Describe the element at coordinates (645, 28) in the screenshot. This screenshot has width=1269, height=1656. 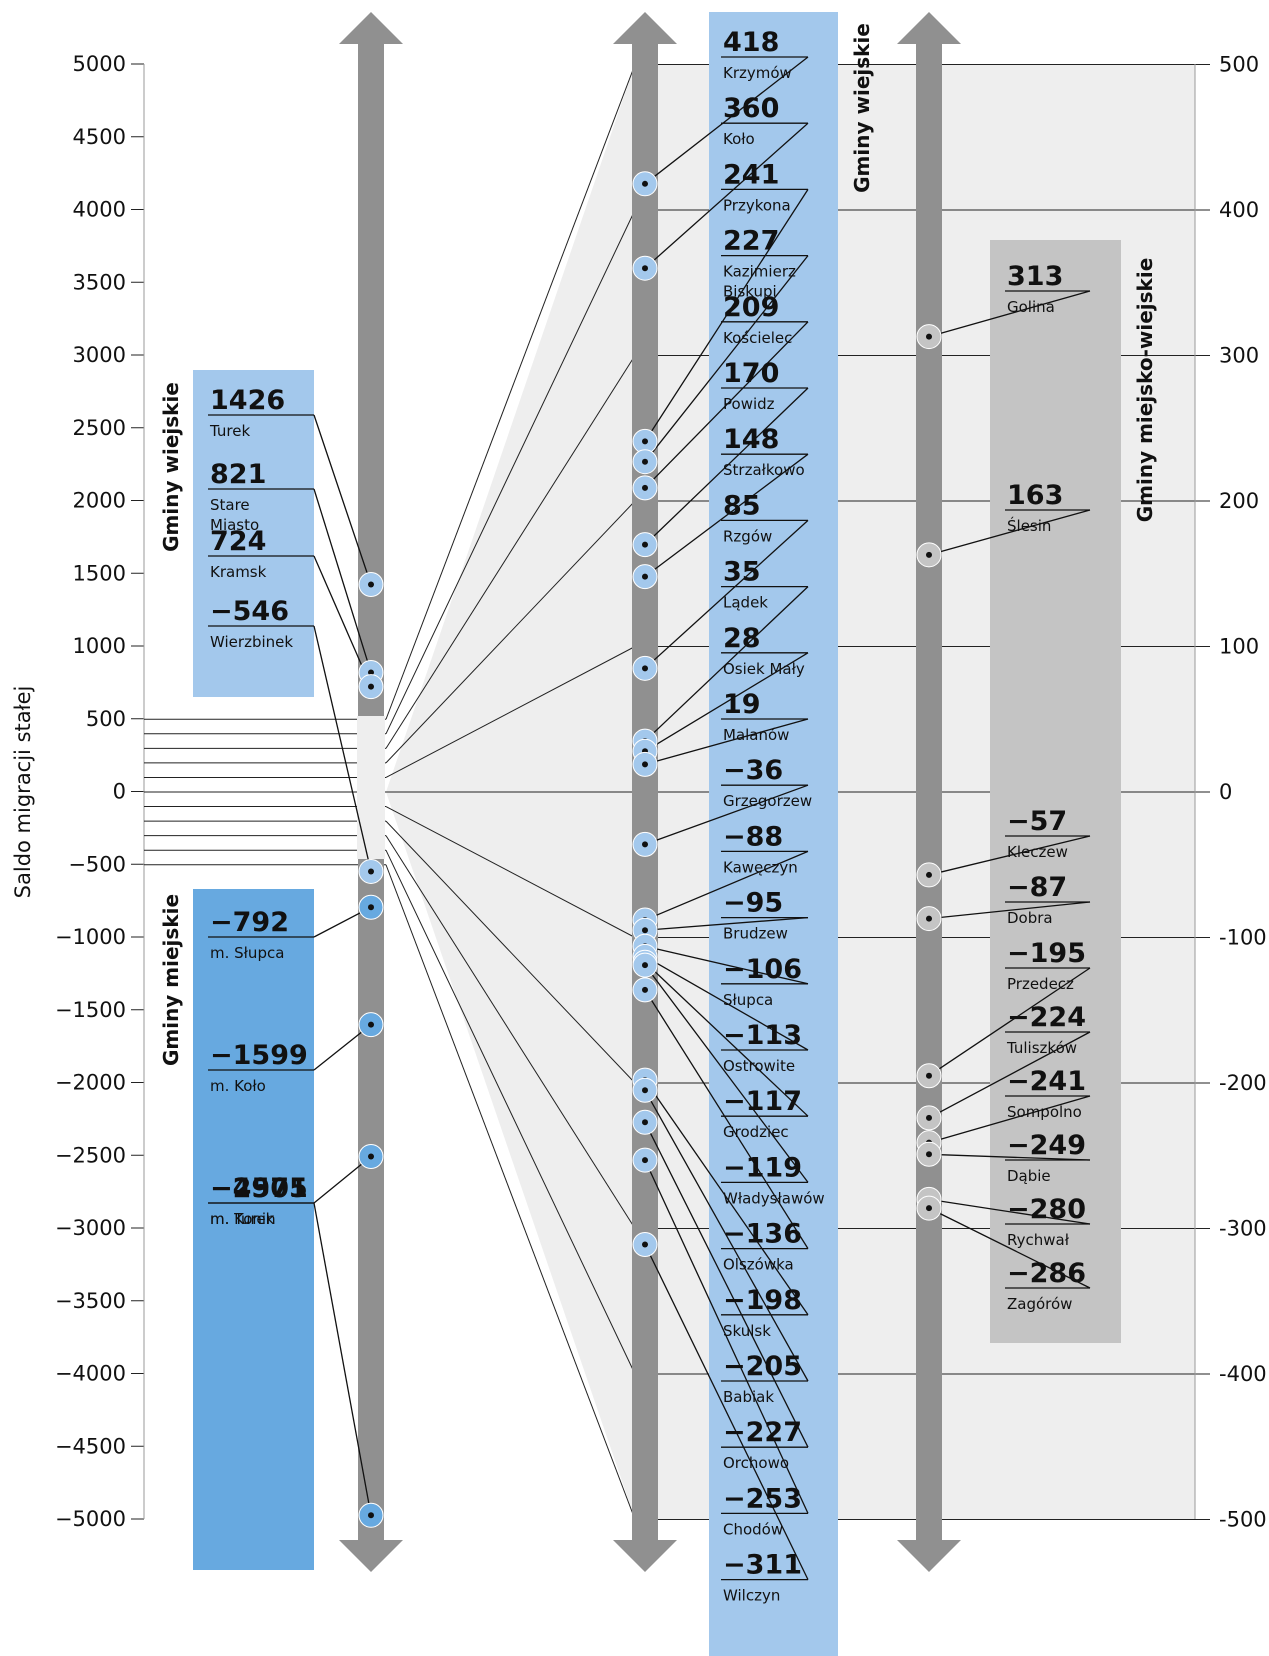
I see `axis-mid-arrow-up` at that location.